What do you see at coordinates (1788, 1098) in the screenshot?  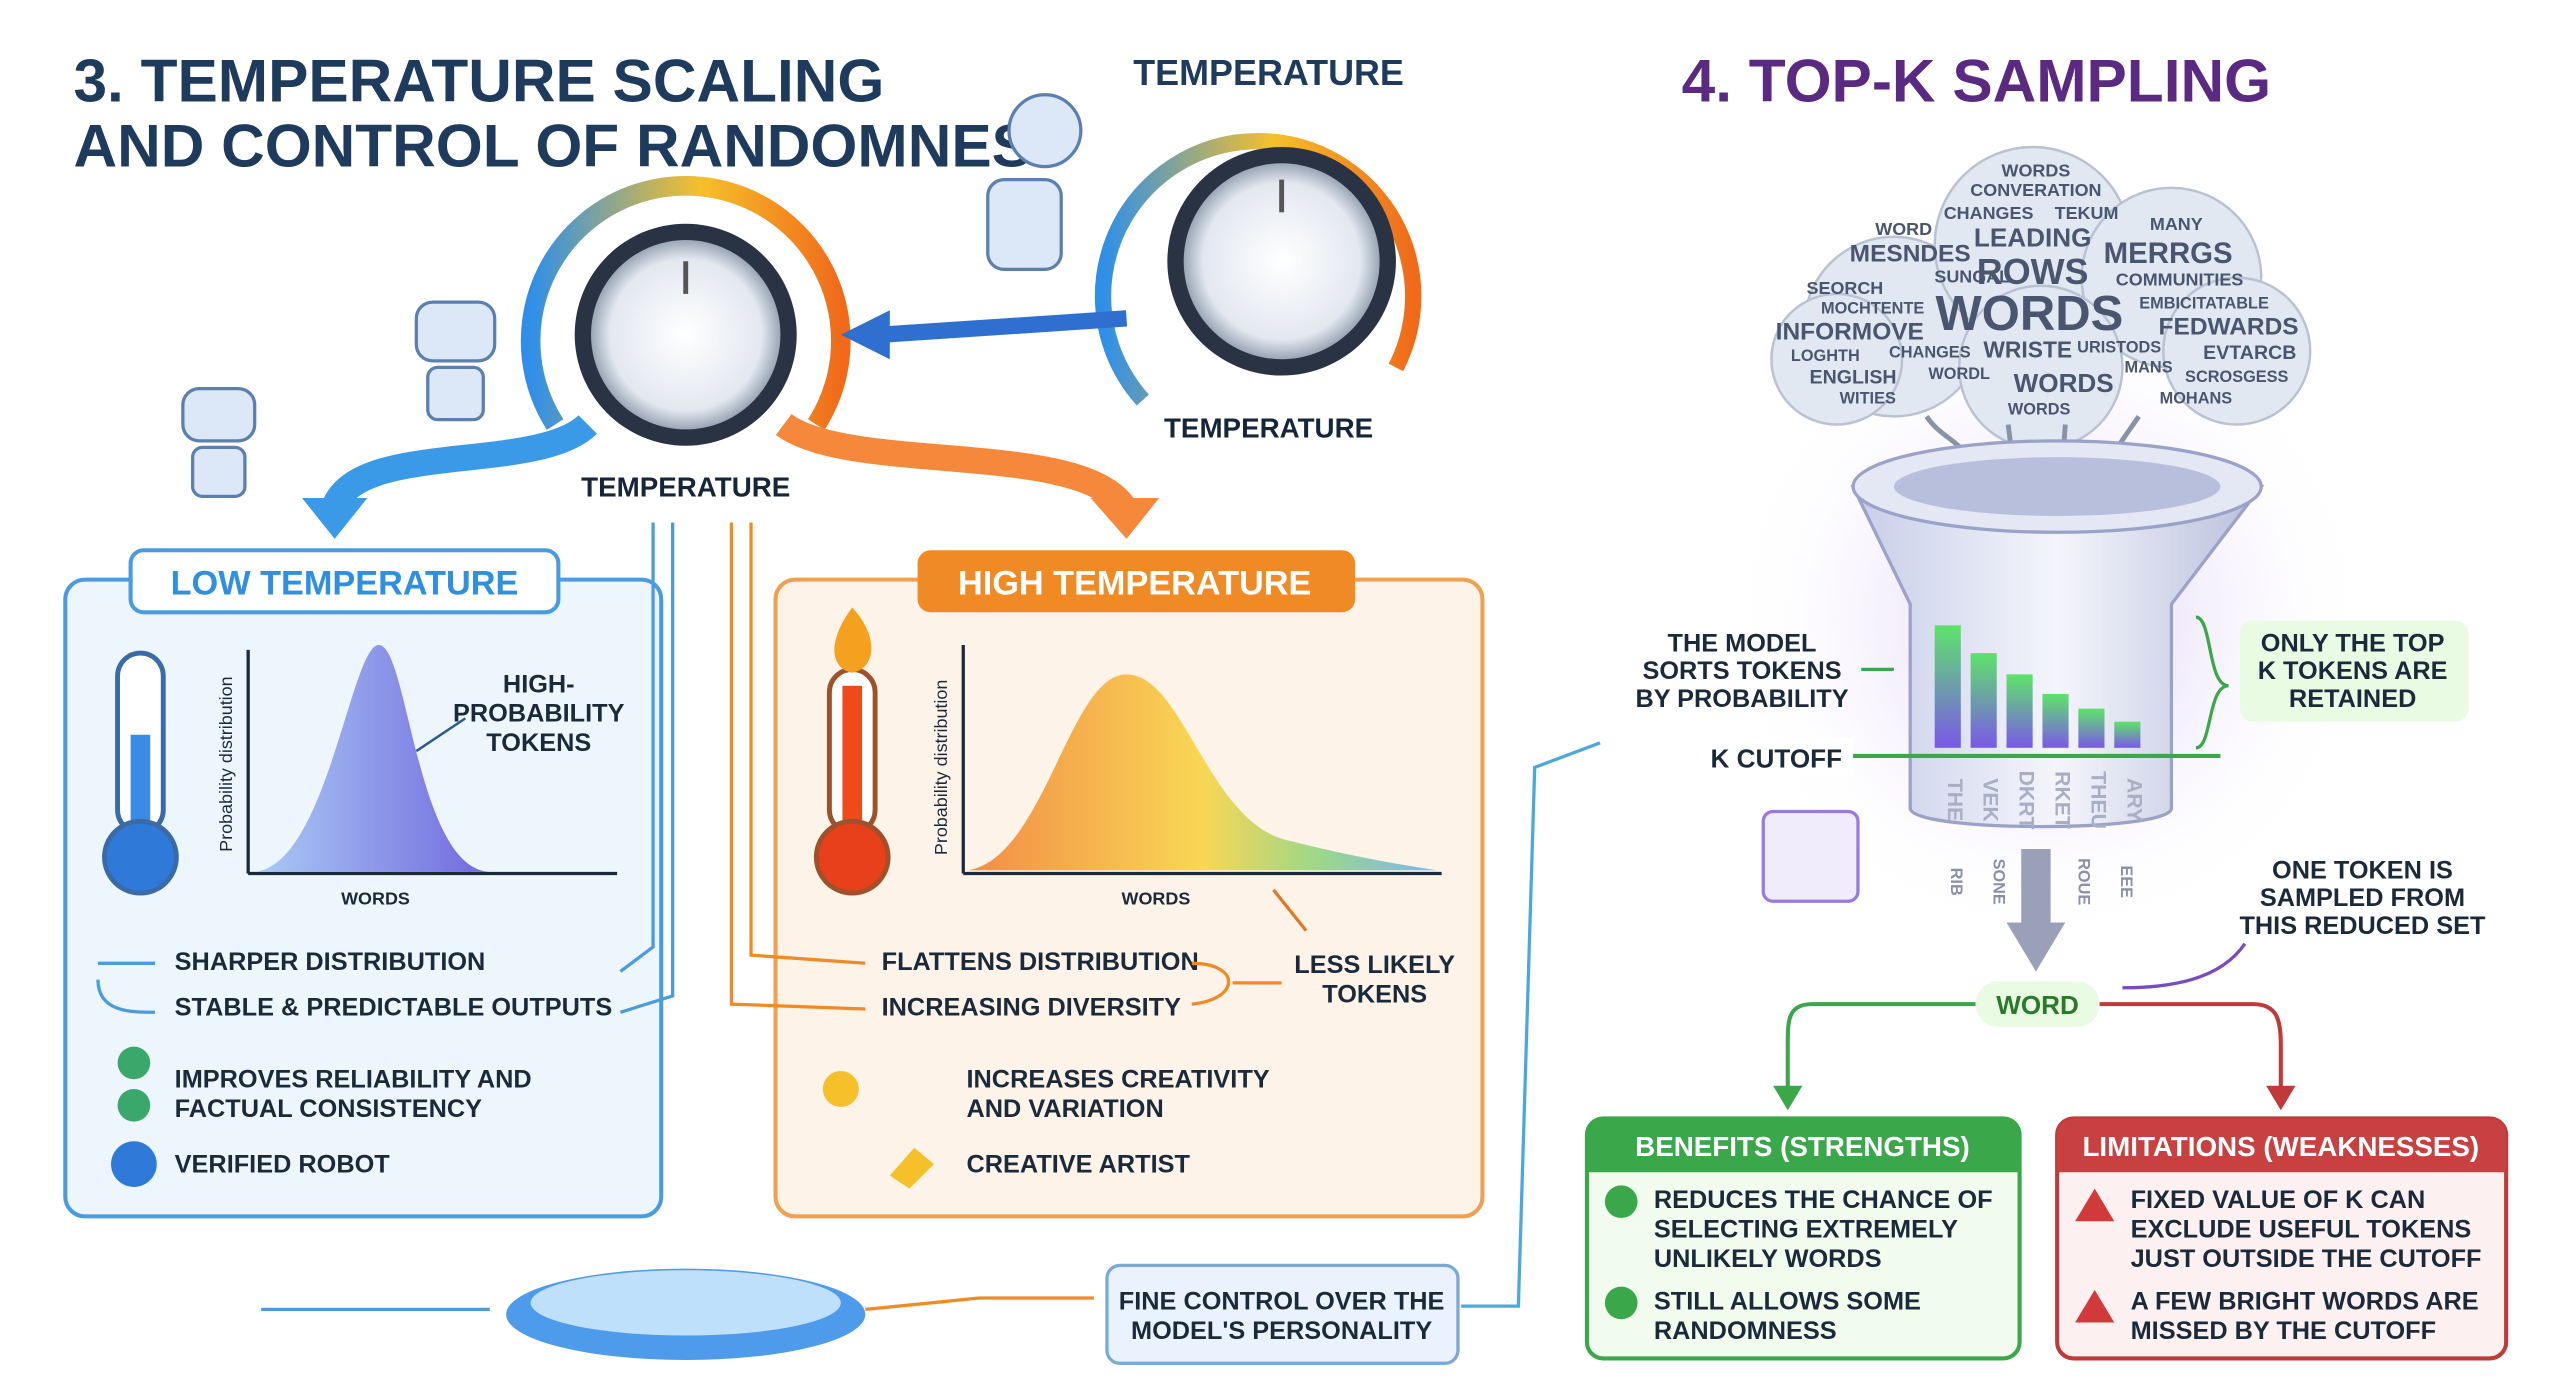 I see `arrowhead` at bounding box center [1788, 1098].